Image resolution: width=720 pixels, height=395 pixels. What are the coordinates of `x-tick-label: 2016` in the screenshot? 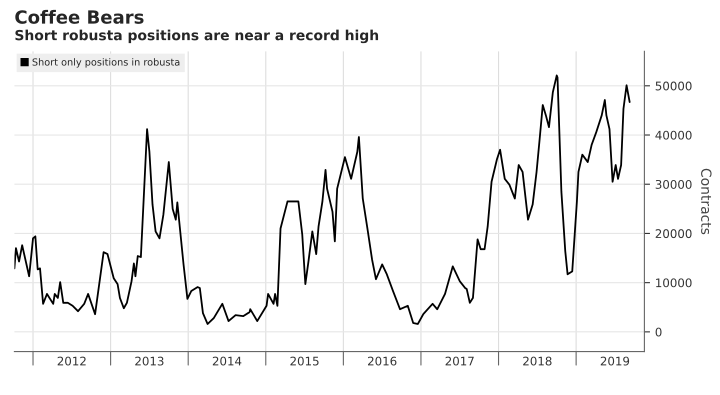 It's located at (382, 361).